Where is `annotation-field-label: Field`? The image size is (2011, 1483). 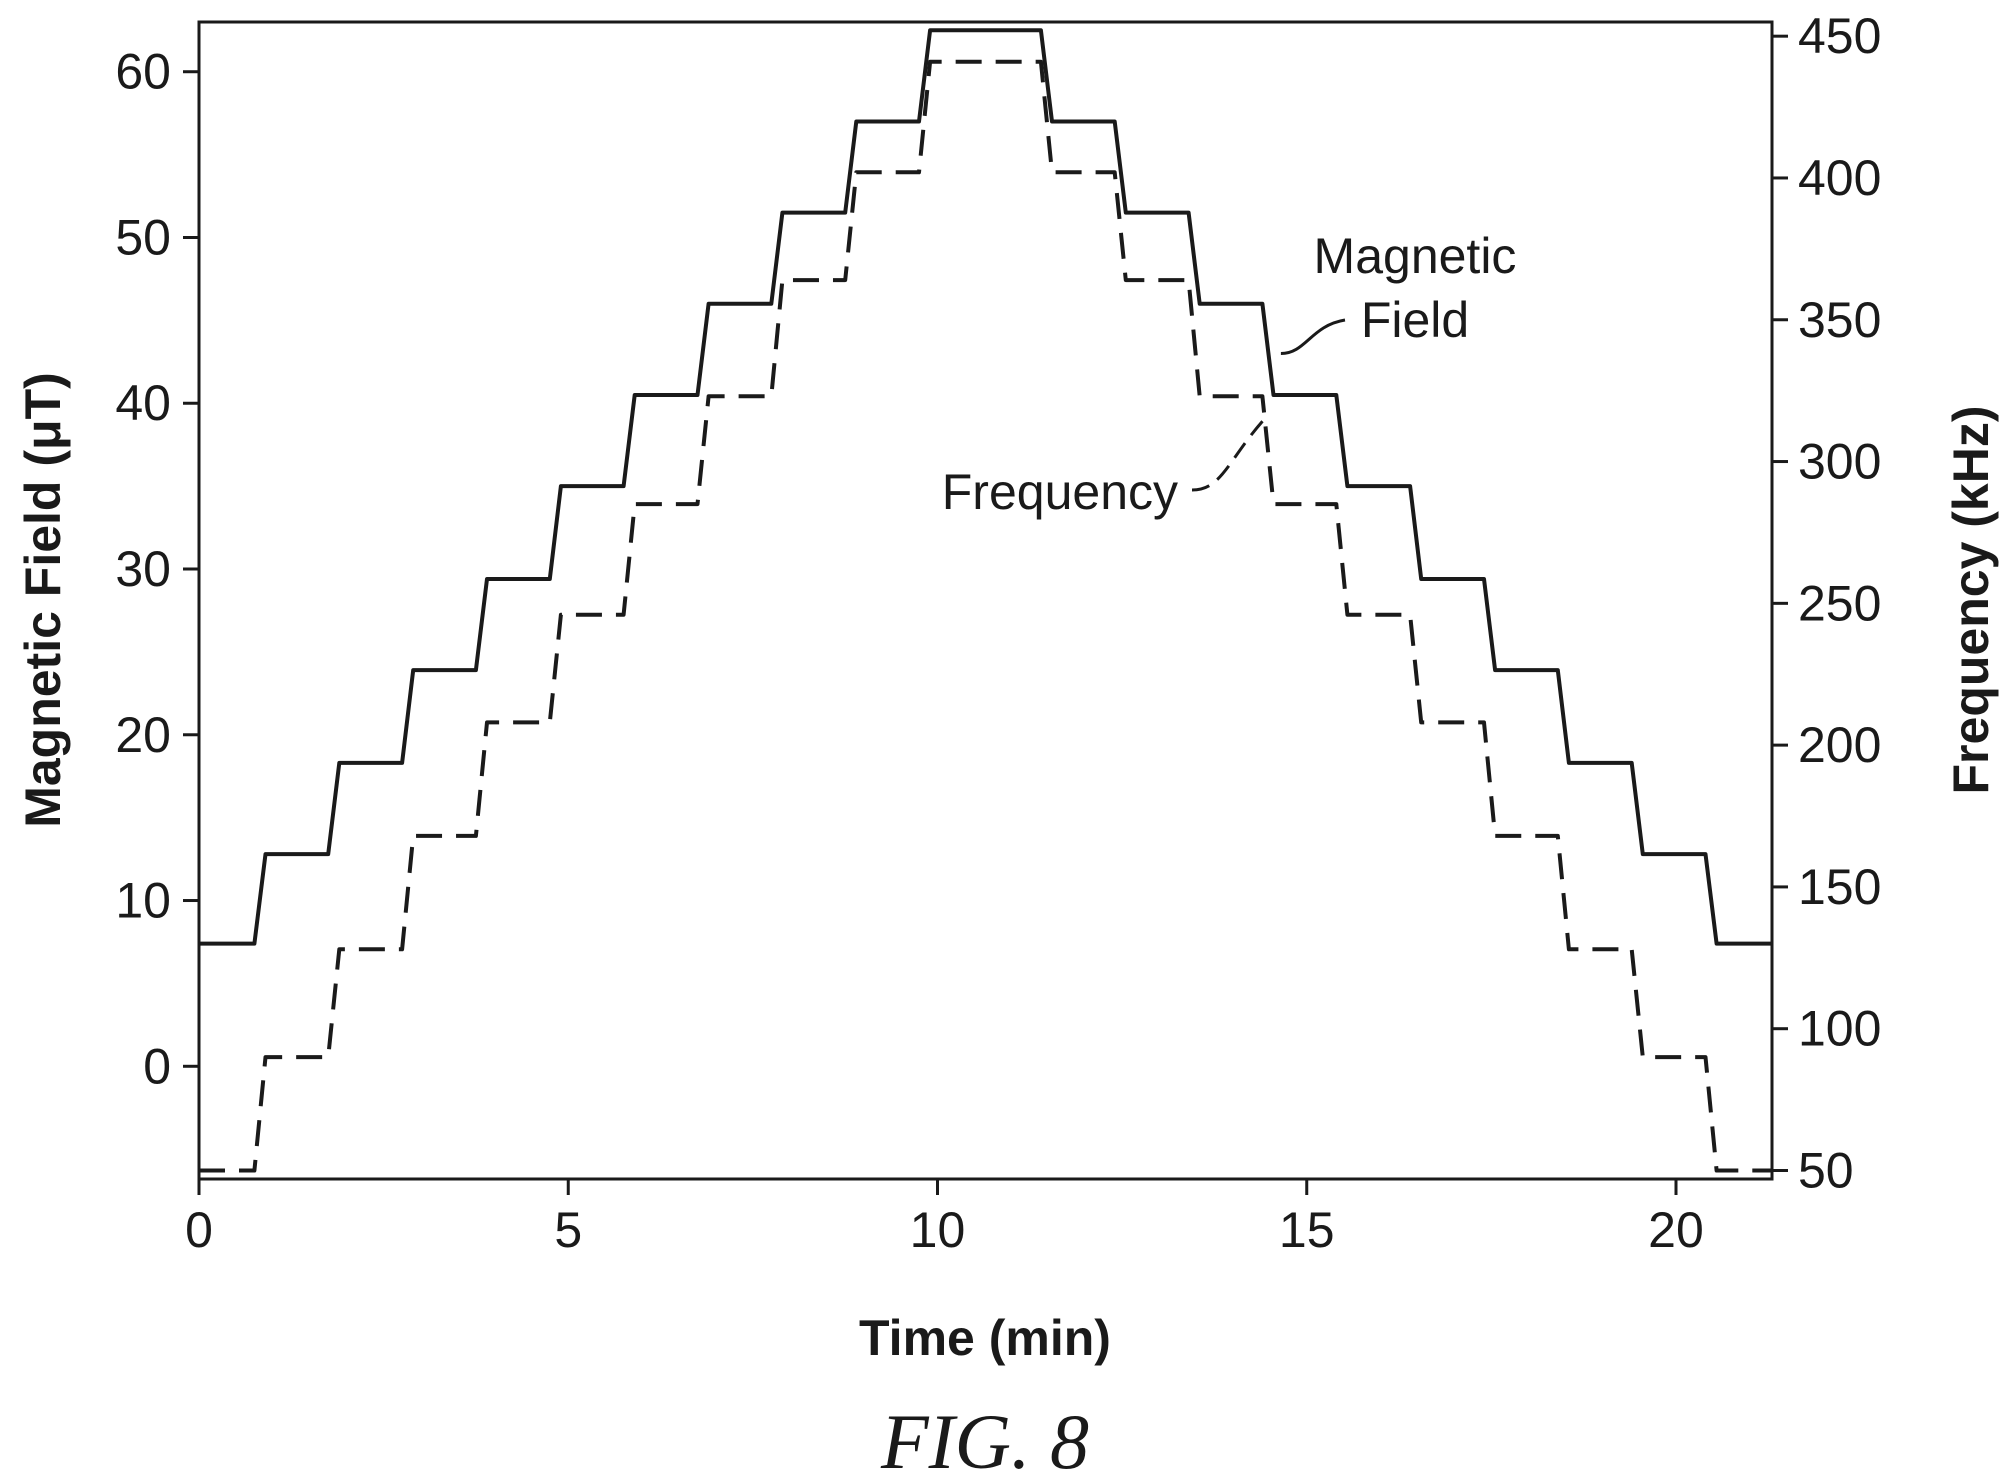 annotation-field-label: Field is located at coordinates (1415, 320).